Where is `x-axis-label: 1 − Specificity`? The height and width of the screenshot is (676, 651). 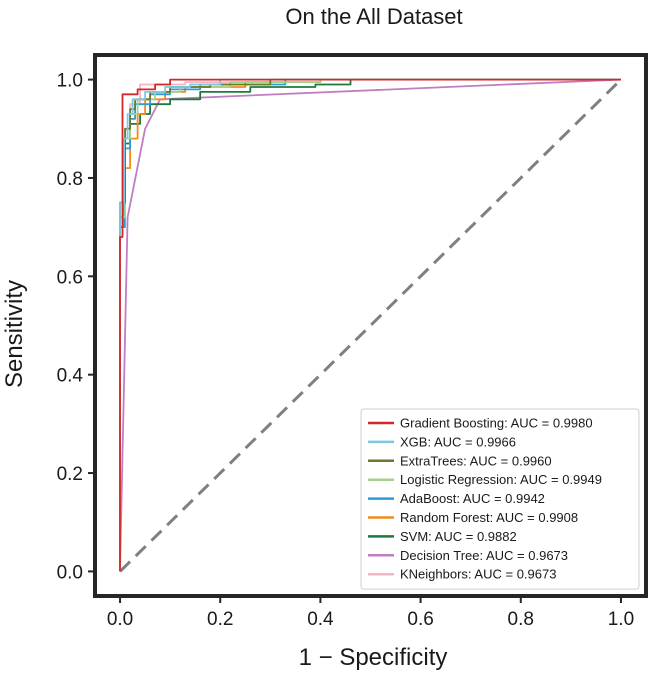 x-axis-label: 1 − Specificity is located at coordinates (373, 657).